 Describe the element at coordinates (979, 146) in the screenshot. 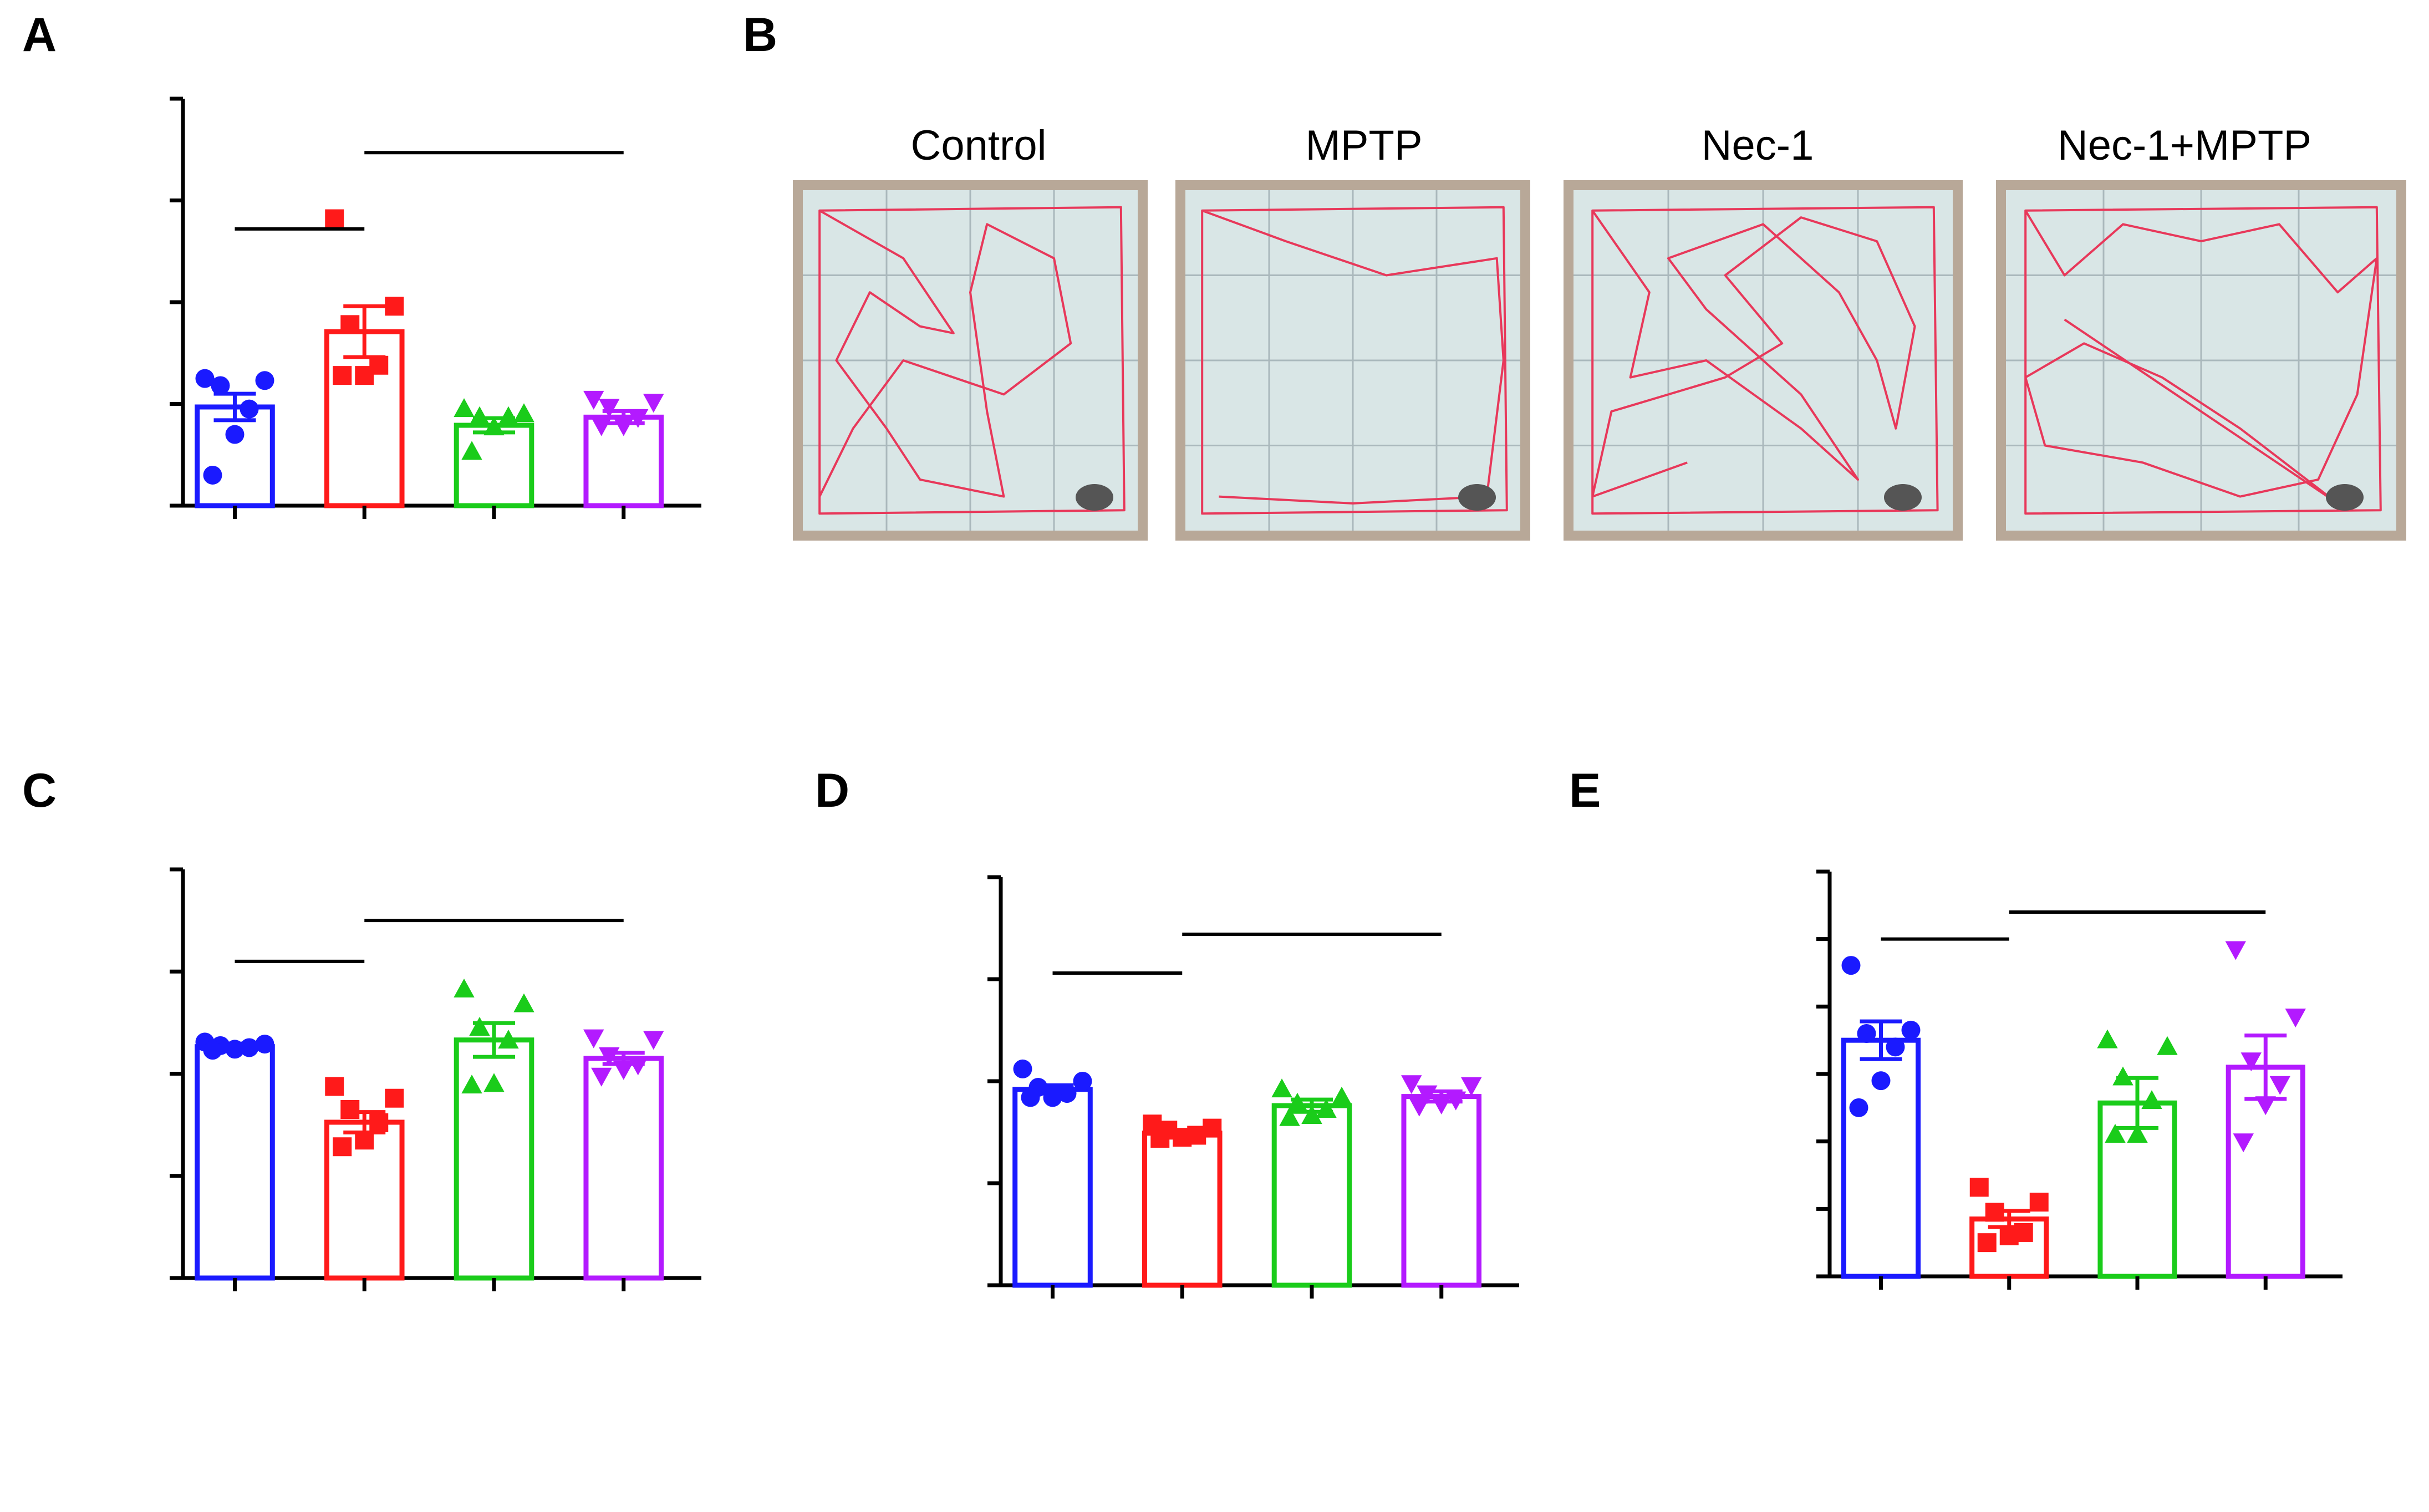

I see `track-label-control: Control` at that location.